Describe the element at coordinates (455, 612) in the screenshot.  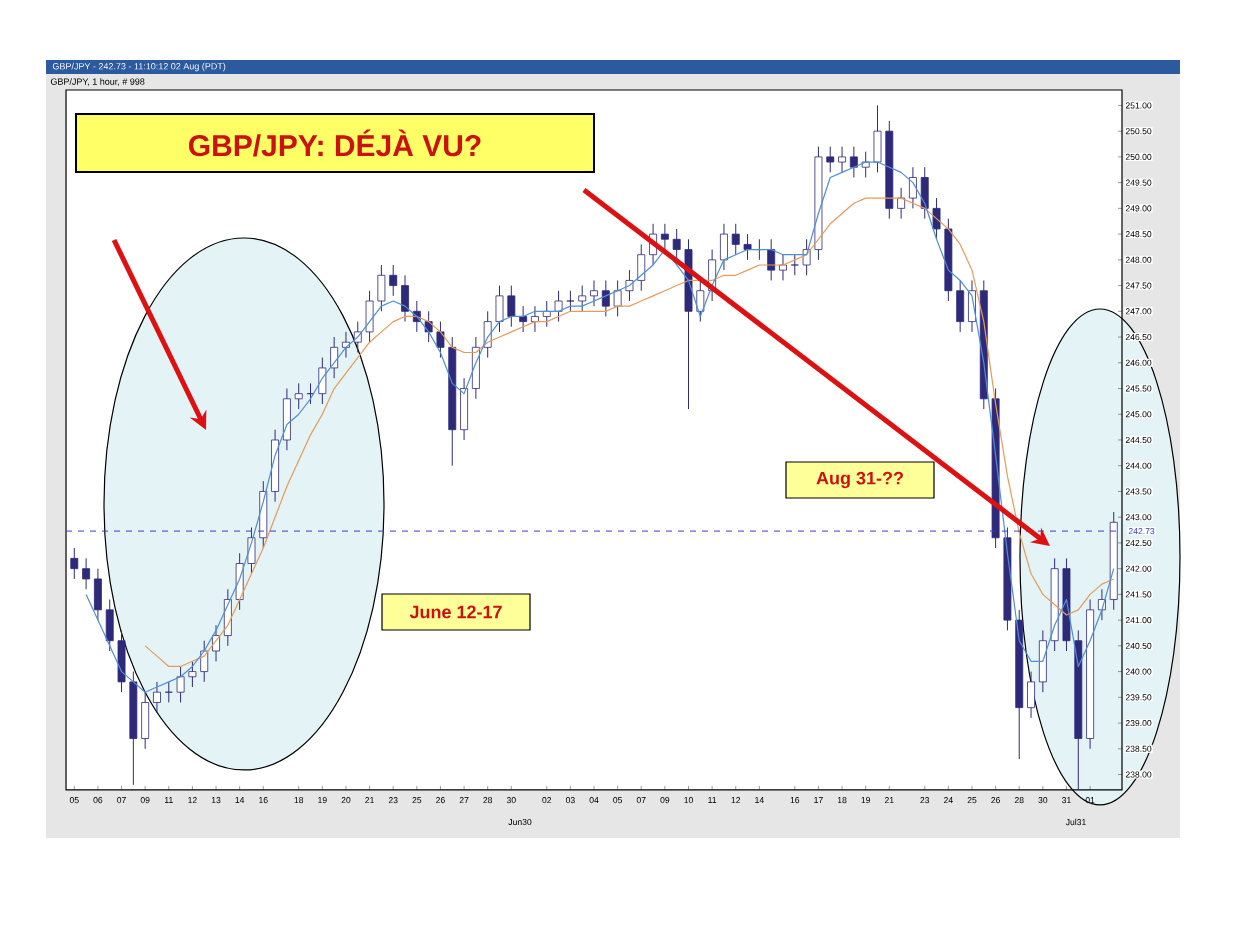
I see `annotation: June 12-17` at that location.